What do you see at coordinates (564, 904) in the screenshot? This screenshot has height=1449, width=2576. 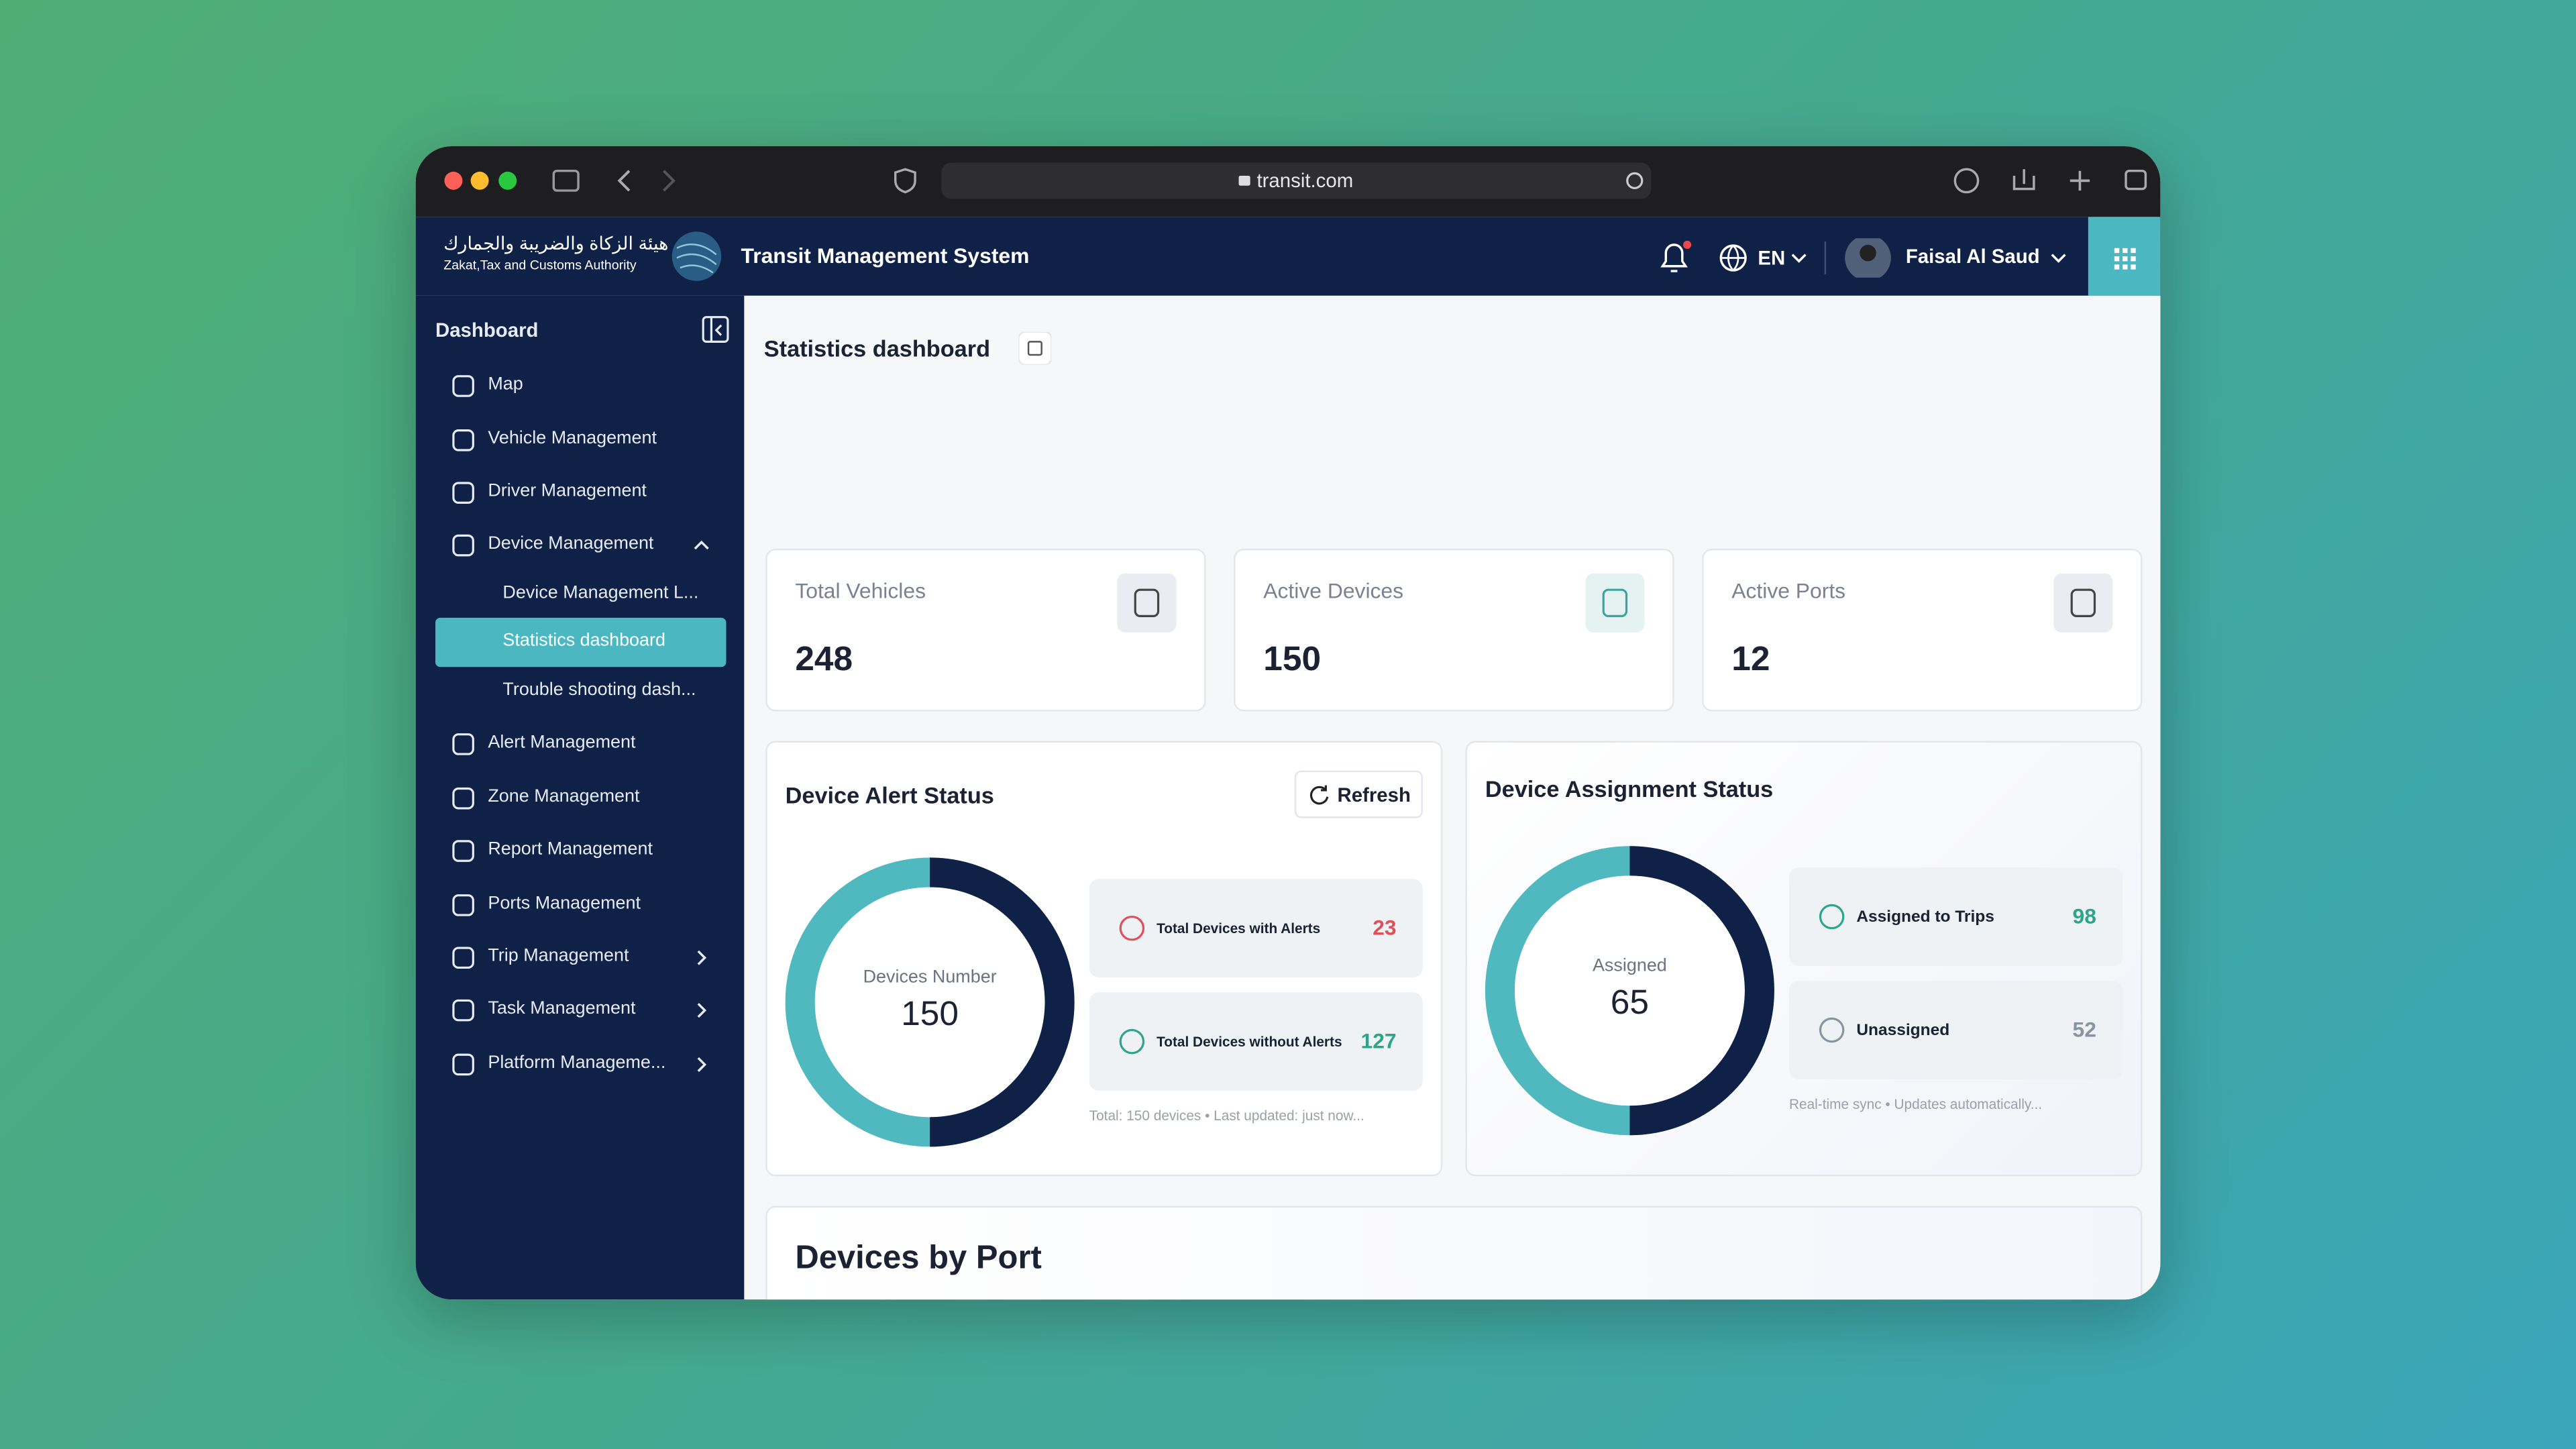 I see `menu-item: Ports Management` at bounding box center [564, 904].